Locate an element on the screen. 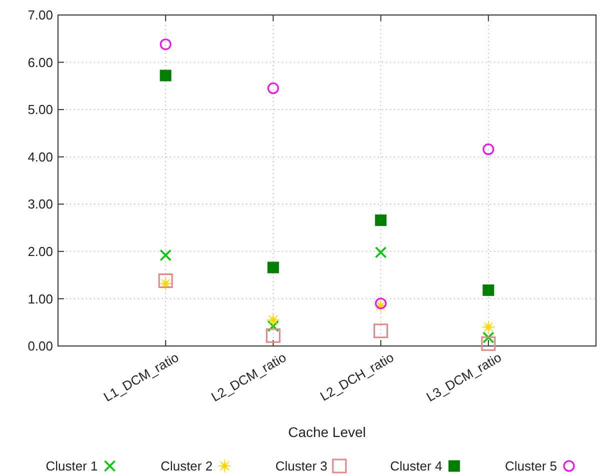  x-axis-title: Cache Level is located at coordinates (327, 432).